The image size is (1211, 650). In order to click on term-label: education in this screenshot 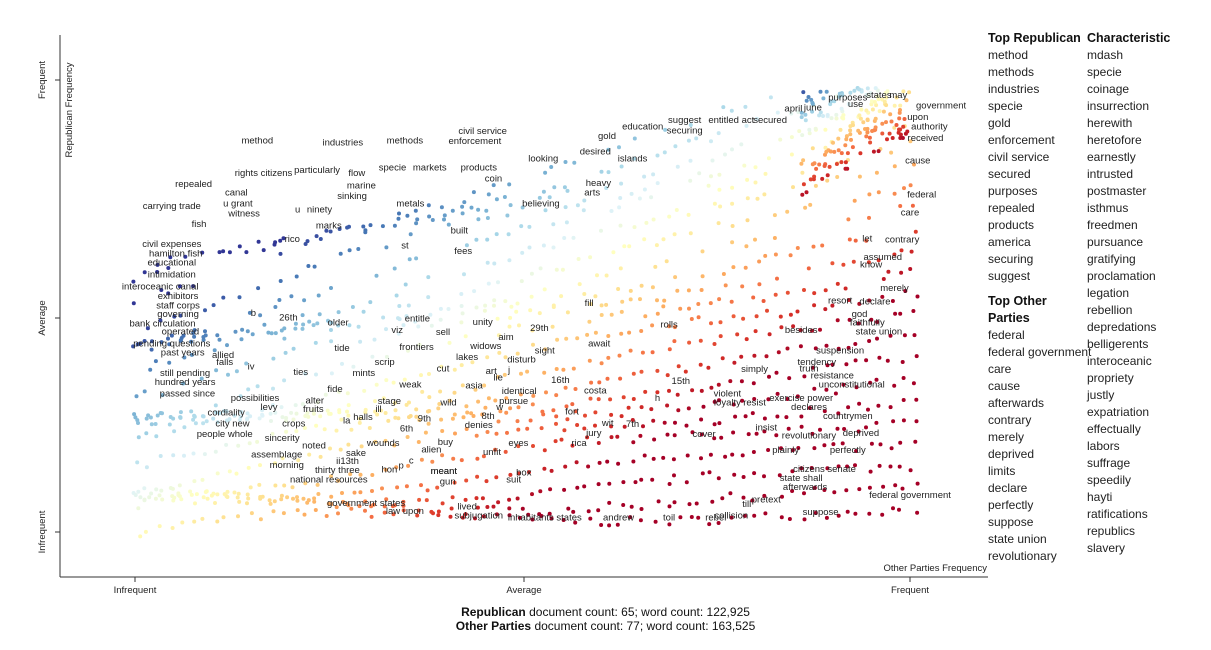, I will do `click(642, 127)`.